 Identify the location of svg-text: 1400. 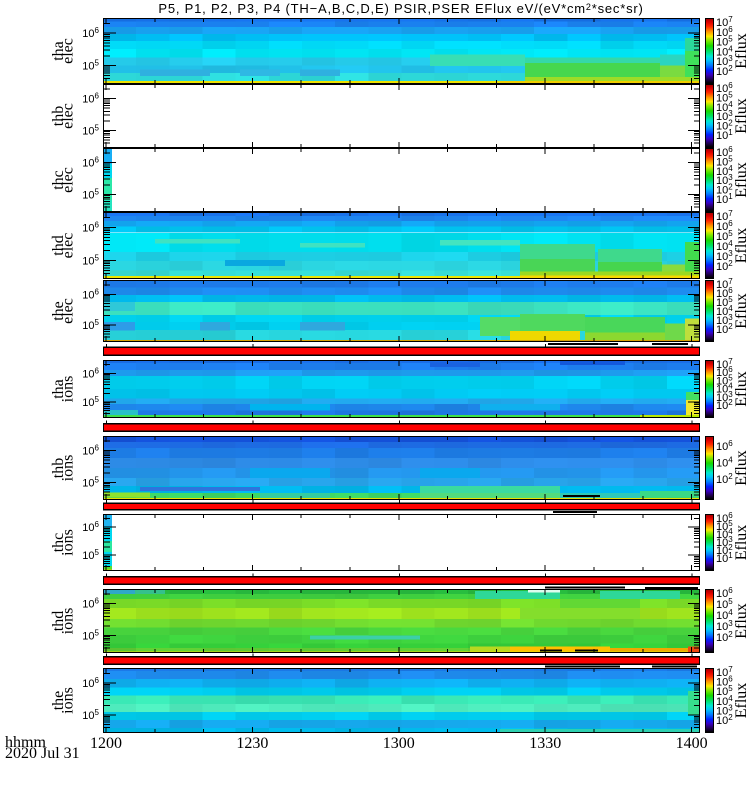
(692, 743).